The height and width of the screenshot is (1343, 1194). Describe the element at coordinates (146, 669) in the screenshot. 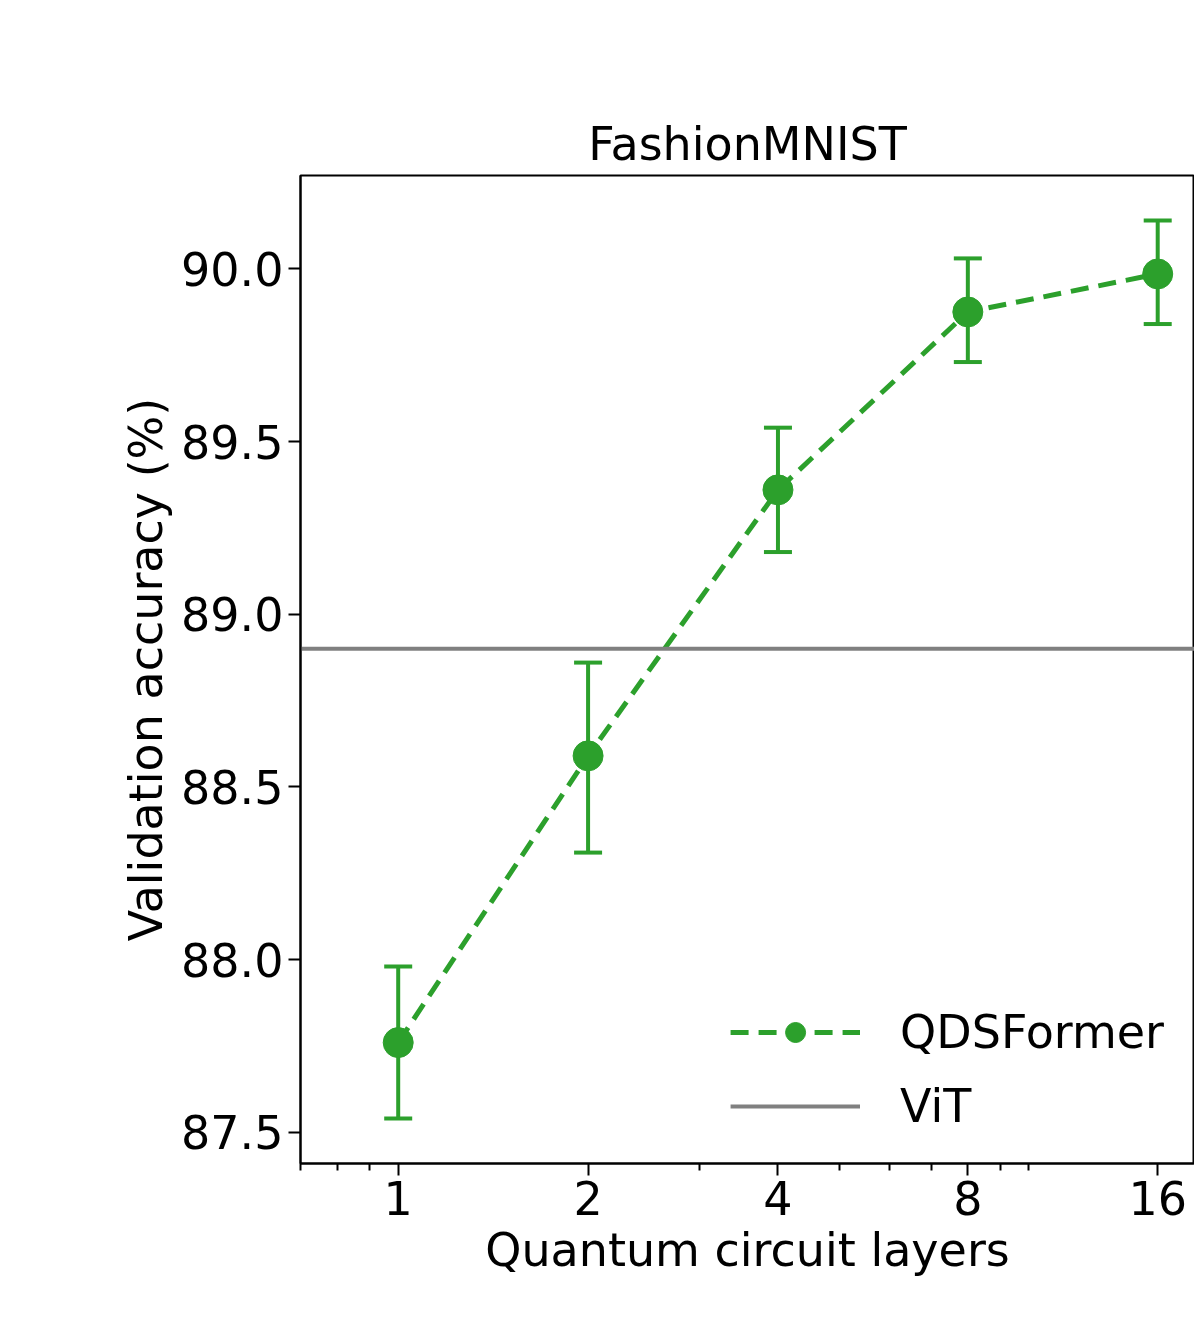

I see `y-axis-title: Validation accuracy (%)` at that location.